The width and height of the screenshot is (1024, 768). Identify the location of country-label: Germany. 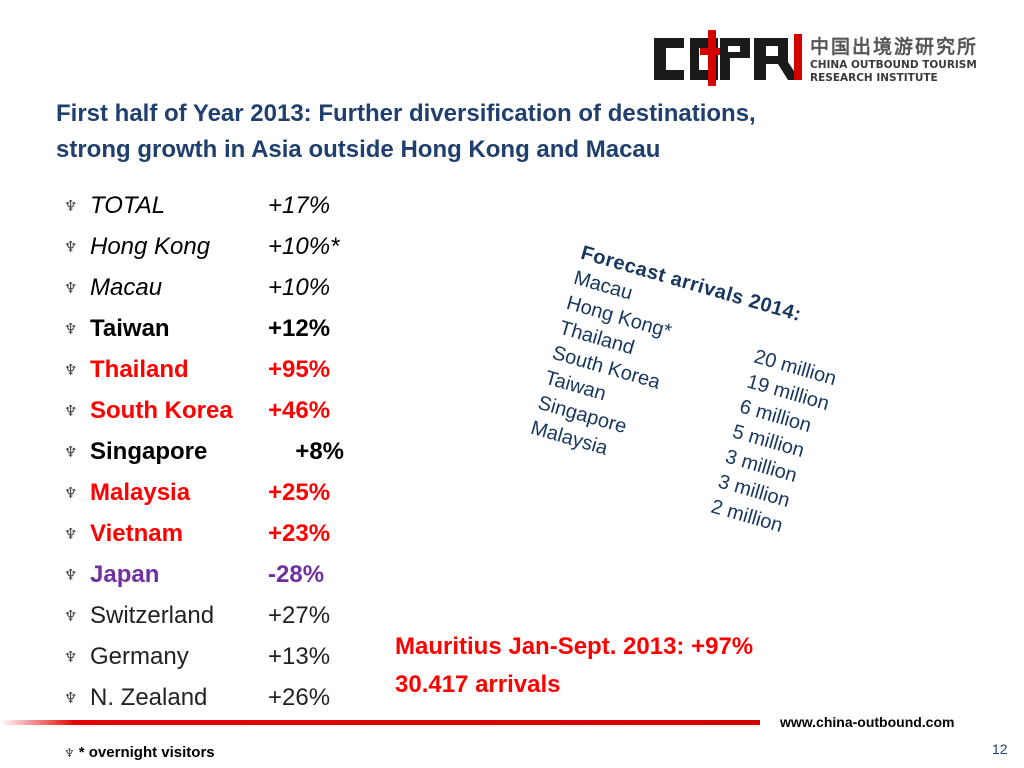
(139, 656).